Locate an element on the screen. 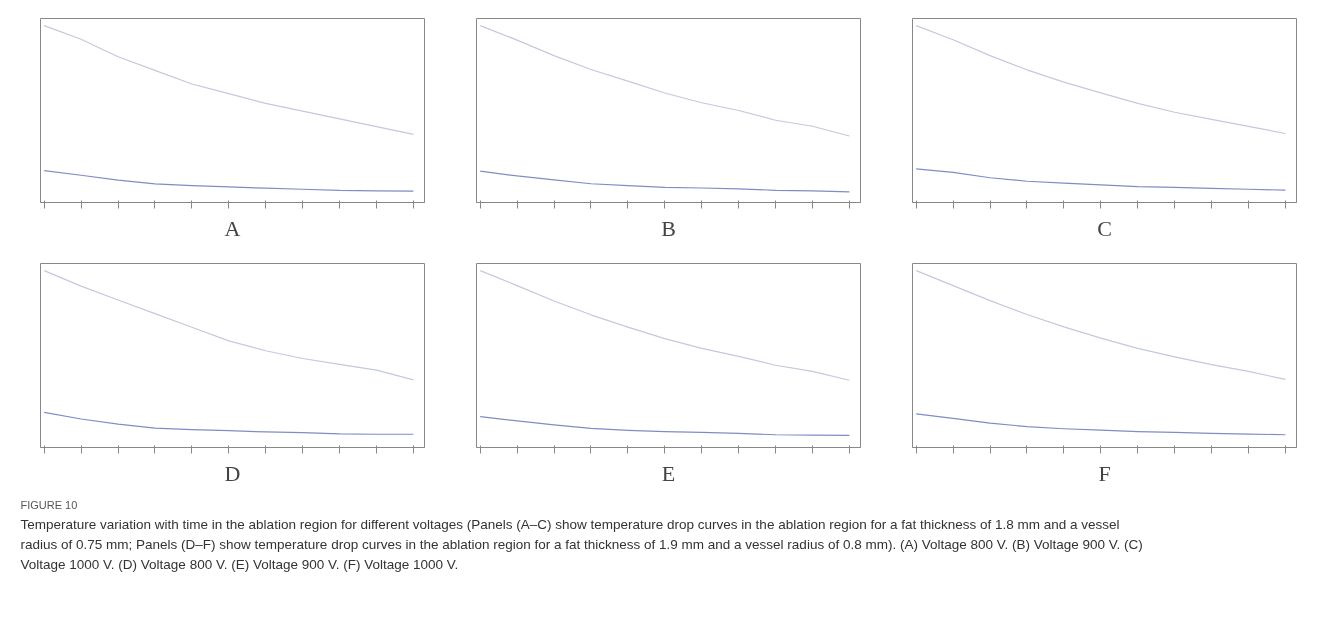  text: Temperature variation with time in the ablation region for different voltages (Panels (A–C) show temperature drop curves in the ablation region for a fat thickness of 1.8 mm and a vessel radius of 0.75 mm; Panels (D–F) show temperature drop curves in the ablation region for a fat thickness of 1.9 mm and a vessel radius of 0.8 mm). (A) Voltage 800 V. (B) Voltage 900 V. (C) Voltage 1000 V. (D) Voltage 800 V. (E) Voltage 900 V. (F) Voltage 1000 V. is located at coordinates (581, 544).